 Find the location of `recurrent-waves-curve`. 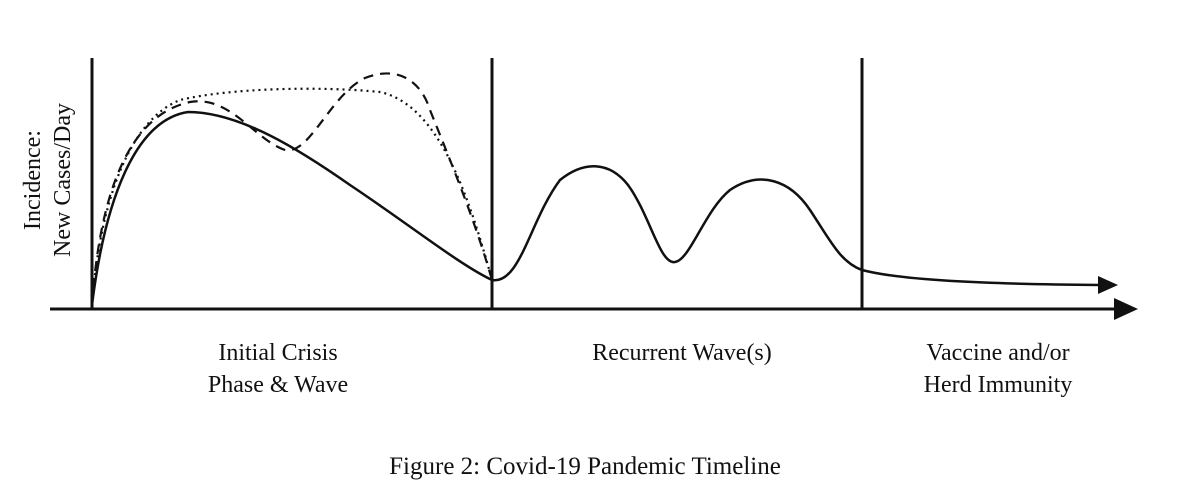

recurrent-waves-curve is located at coordinates (796, 226).